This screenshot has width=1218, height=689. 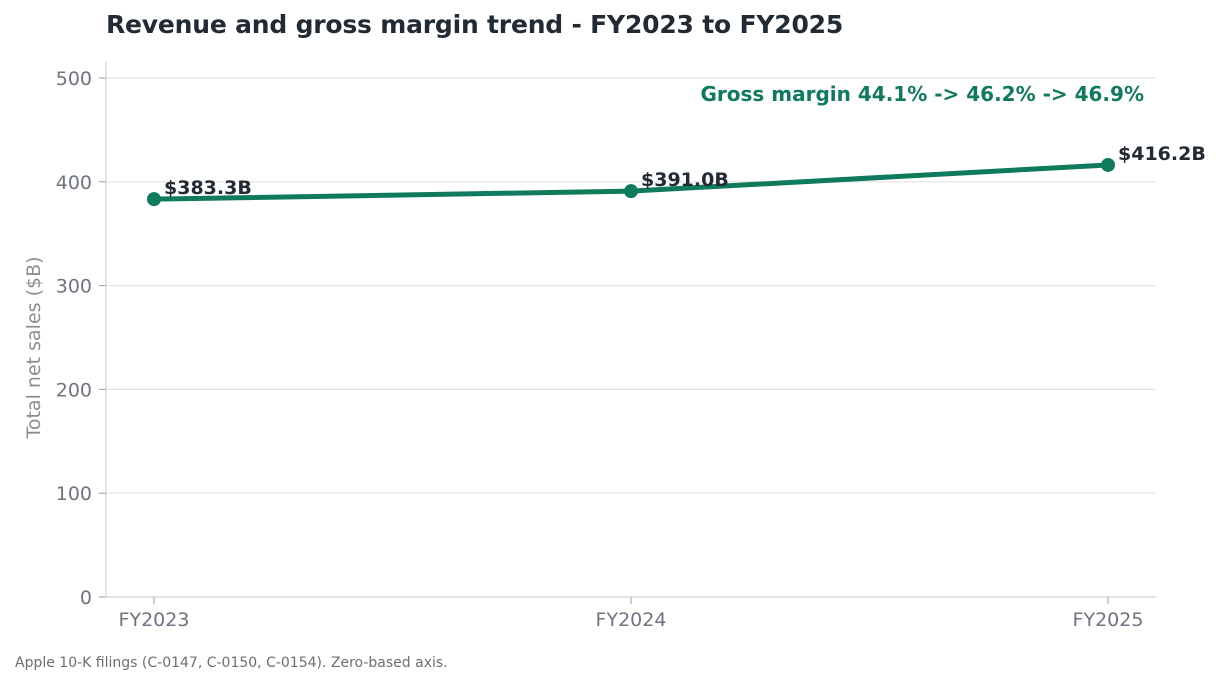 What do you see at coordinates (631, 620) in the screenshot?
I see `x-tick-label: FY2024` at bounding box center [631, 620].